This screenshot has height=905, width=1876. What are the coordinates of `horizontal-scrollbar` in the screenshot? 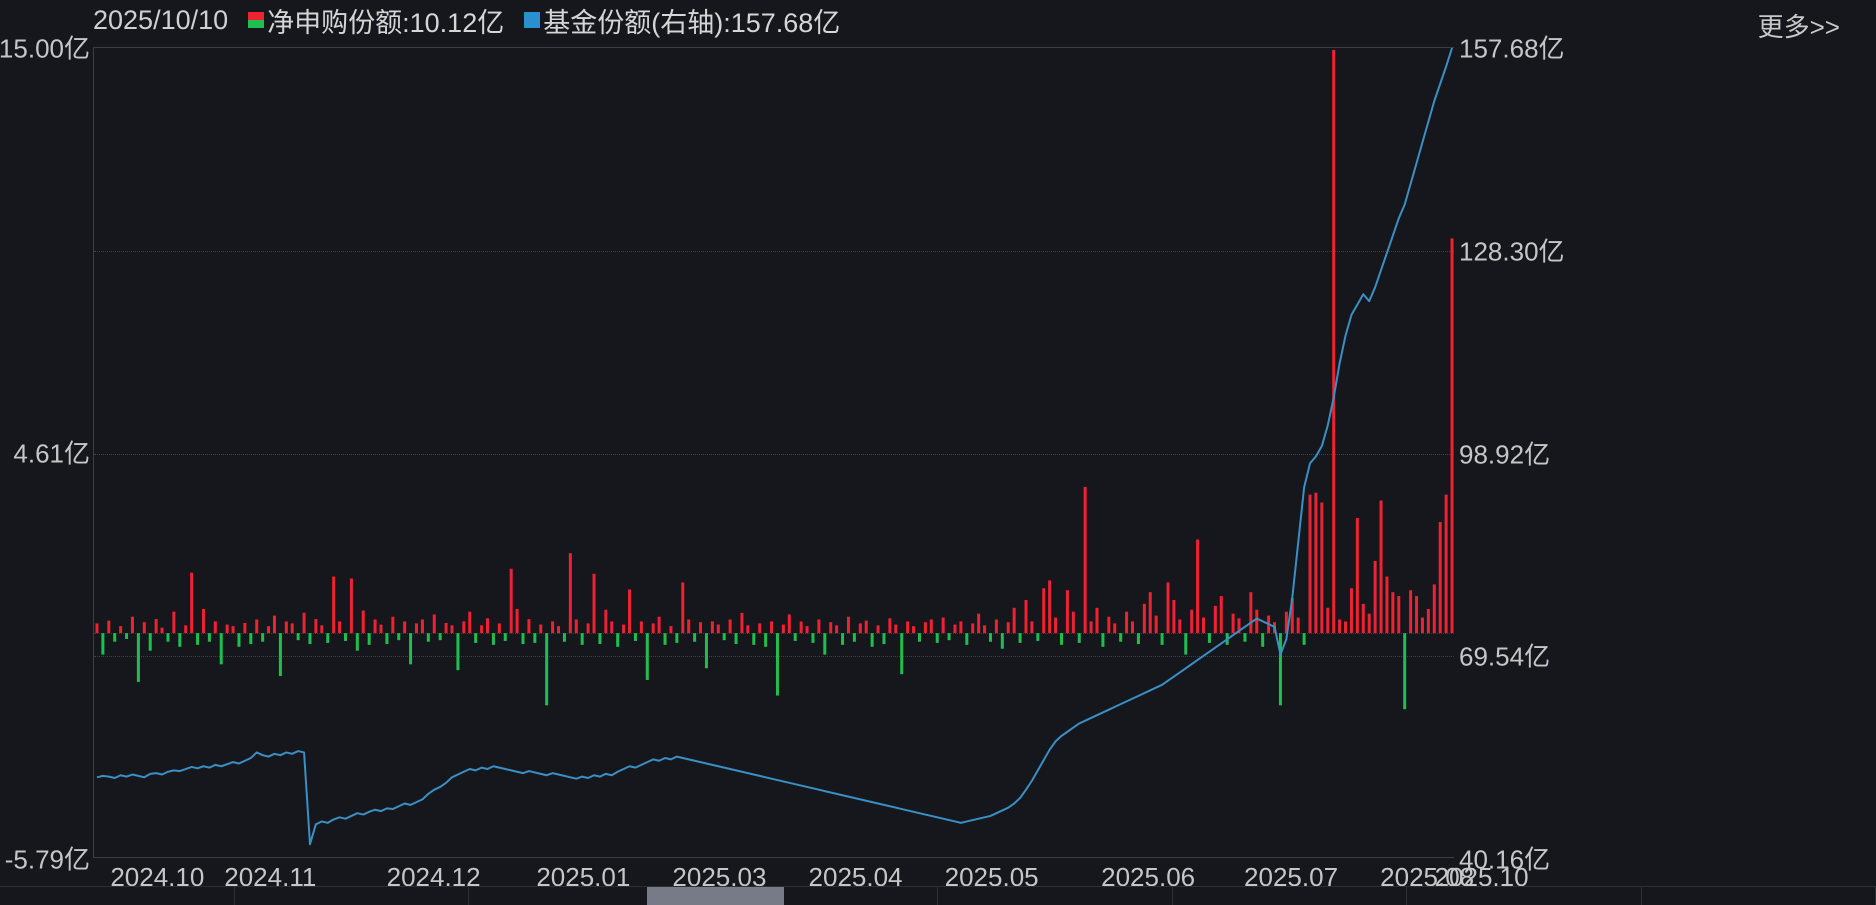 It's located at (938, 895).